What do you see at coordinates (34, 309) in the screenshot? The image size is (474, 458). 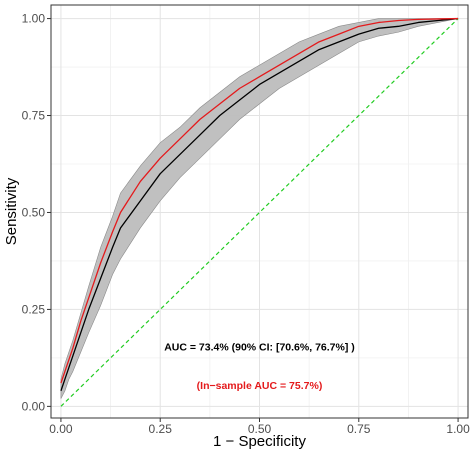 I see `y-tick-label: 0.25` at bounding box center [34, 309].